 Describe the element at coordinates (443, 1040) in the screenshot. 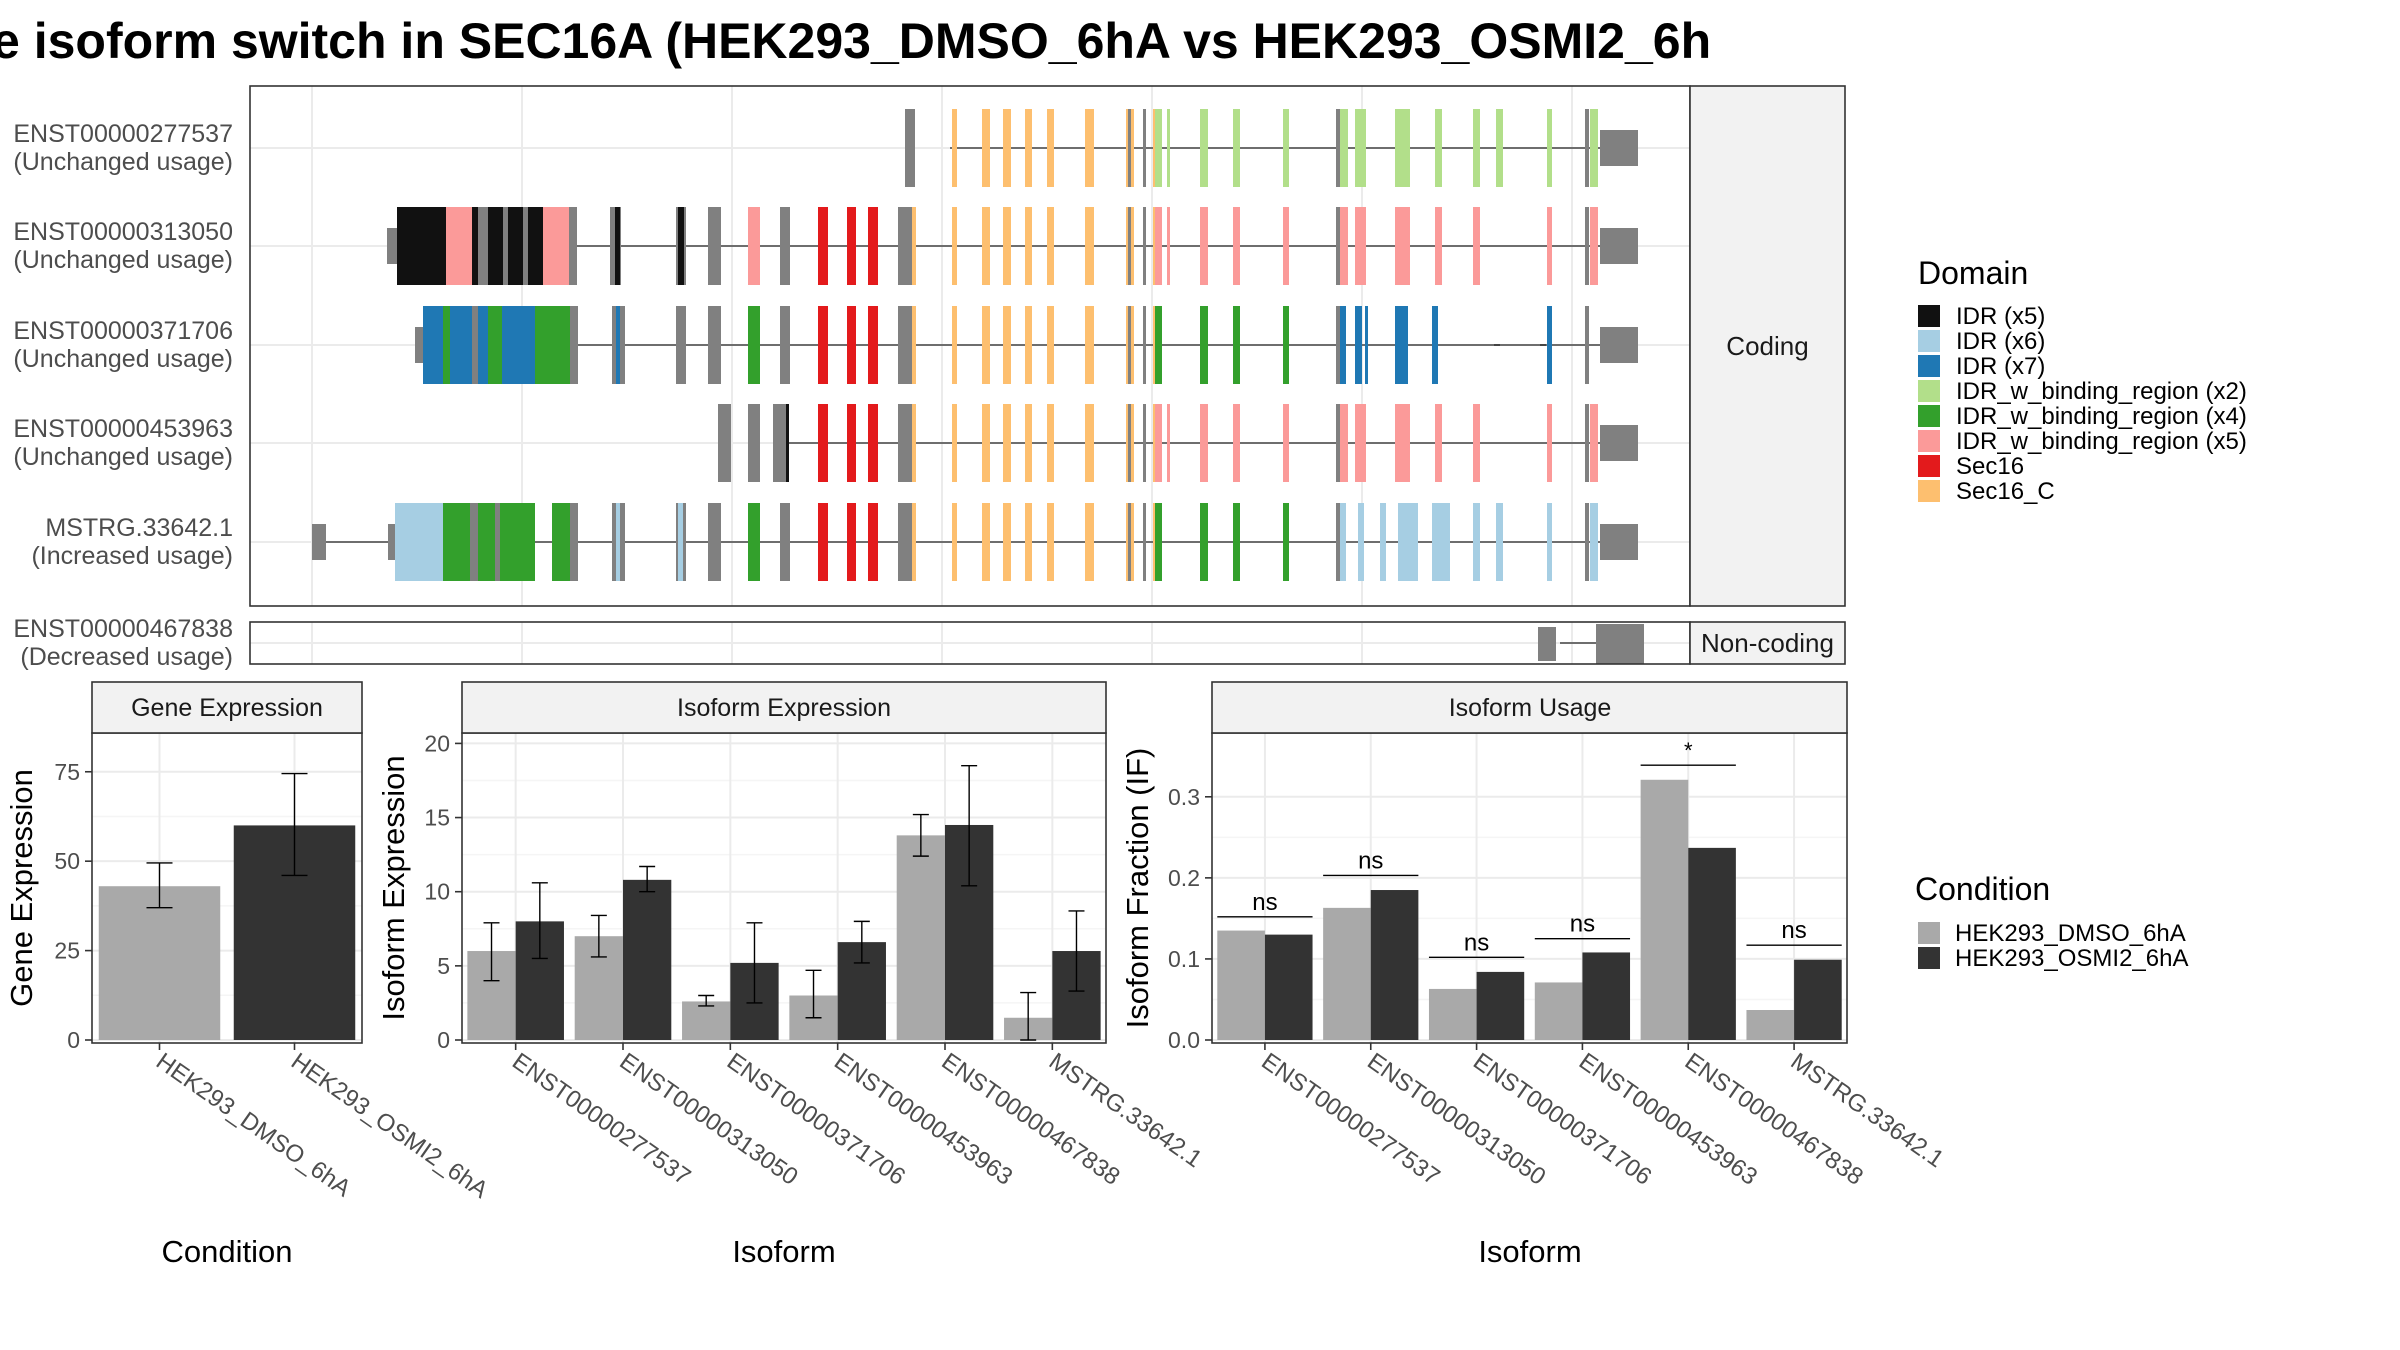

I see `y-tick-label: 0` at that location.